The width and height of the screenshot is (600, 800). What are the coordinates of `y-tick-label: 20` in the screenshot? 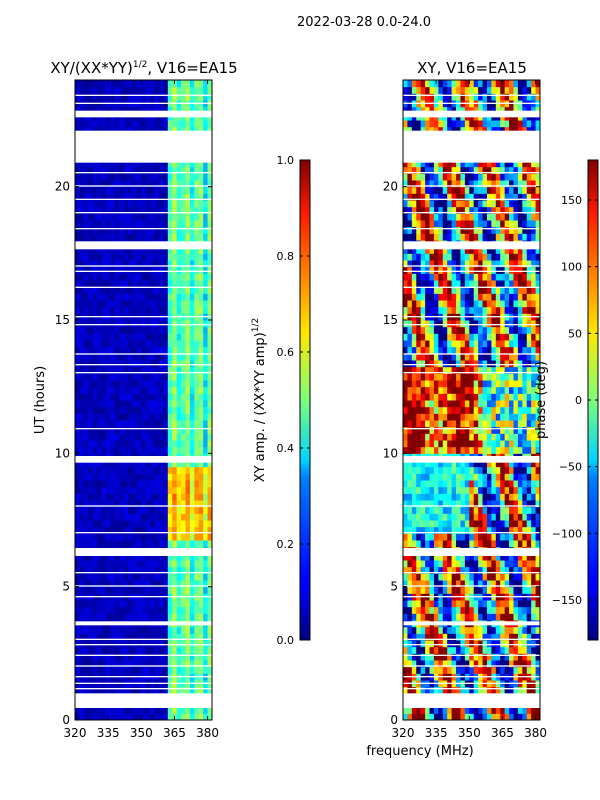 It's located at (62, 187).